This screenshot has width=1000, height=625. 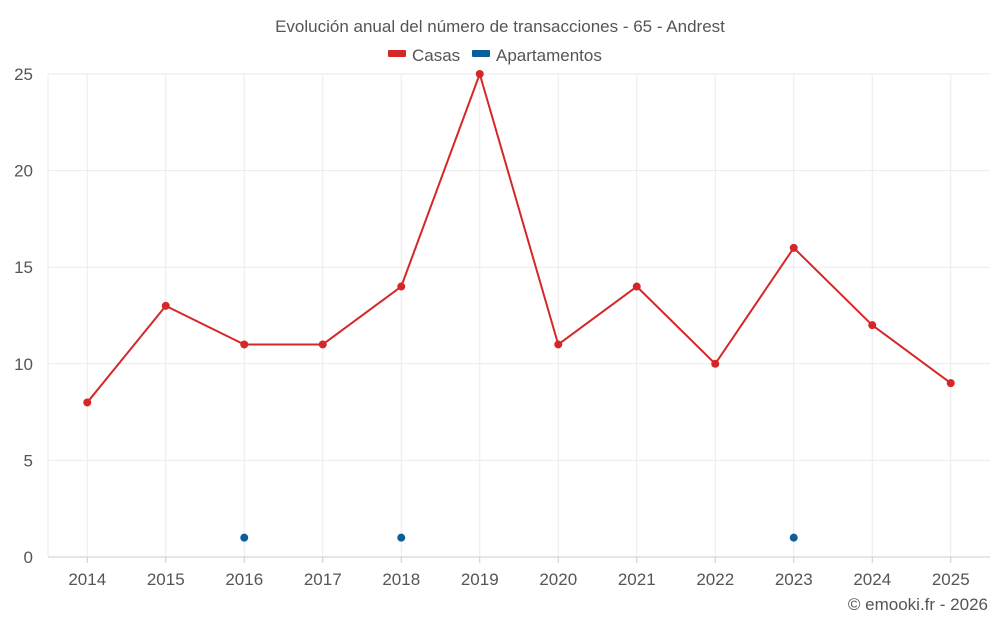 I want to click on y-tick-label: 25, so click(x=23, y=74).